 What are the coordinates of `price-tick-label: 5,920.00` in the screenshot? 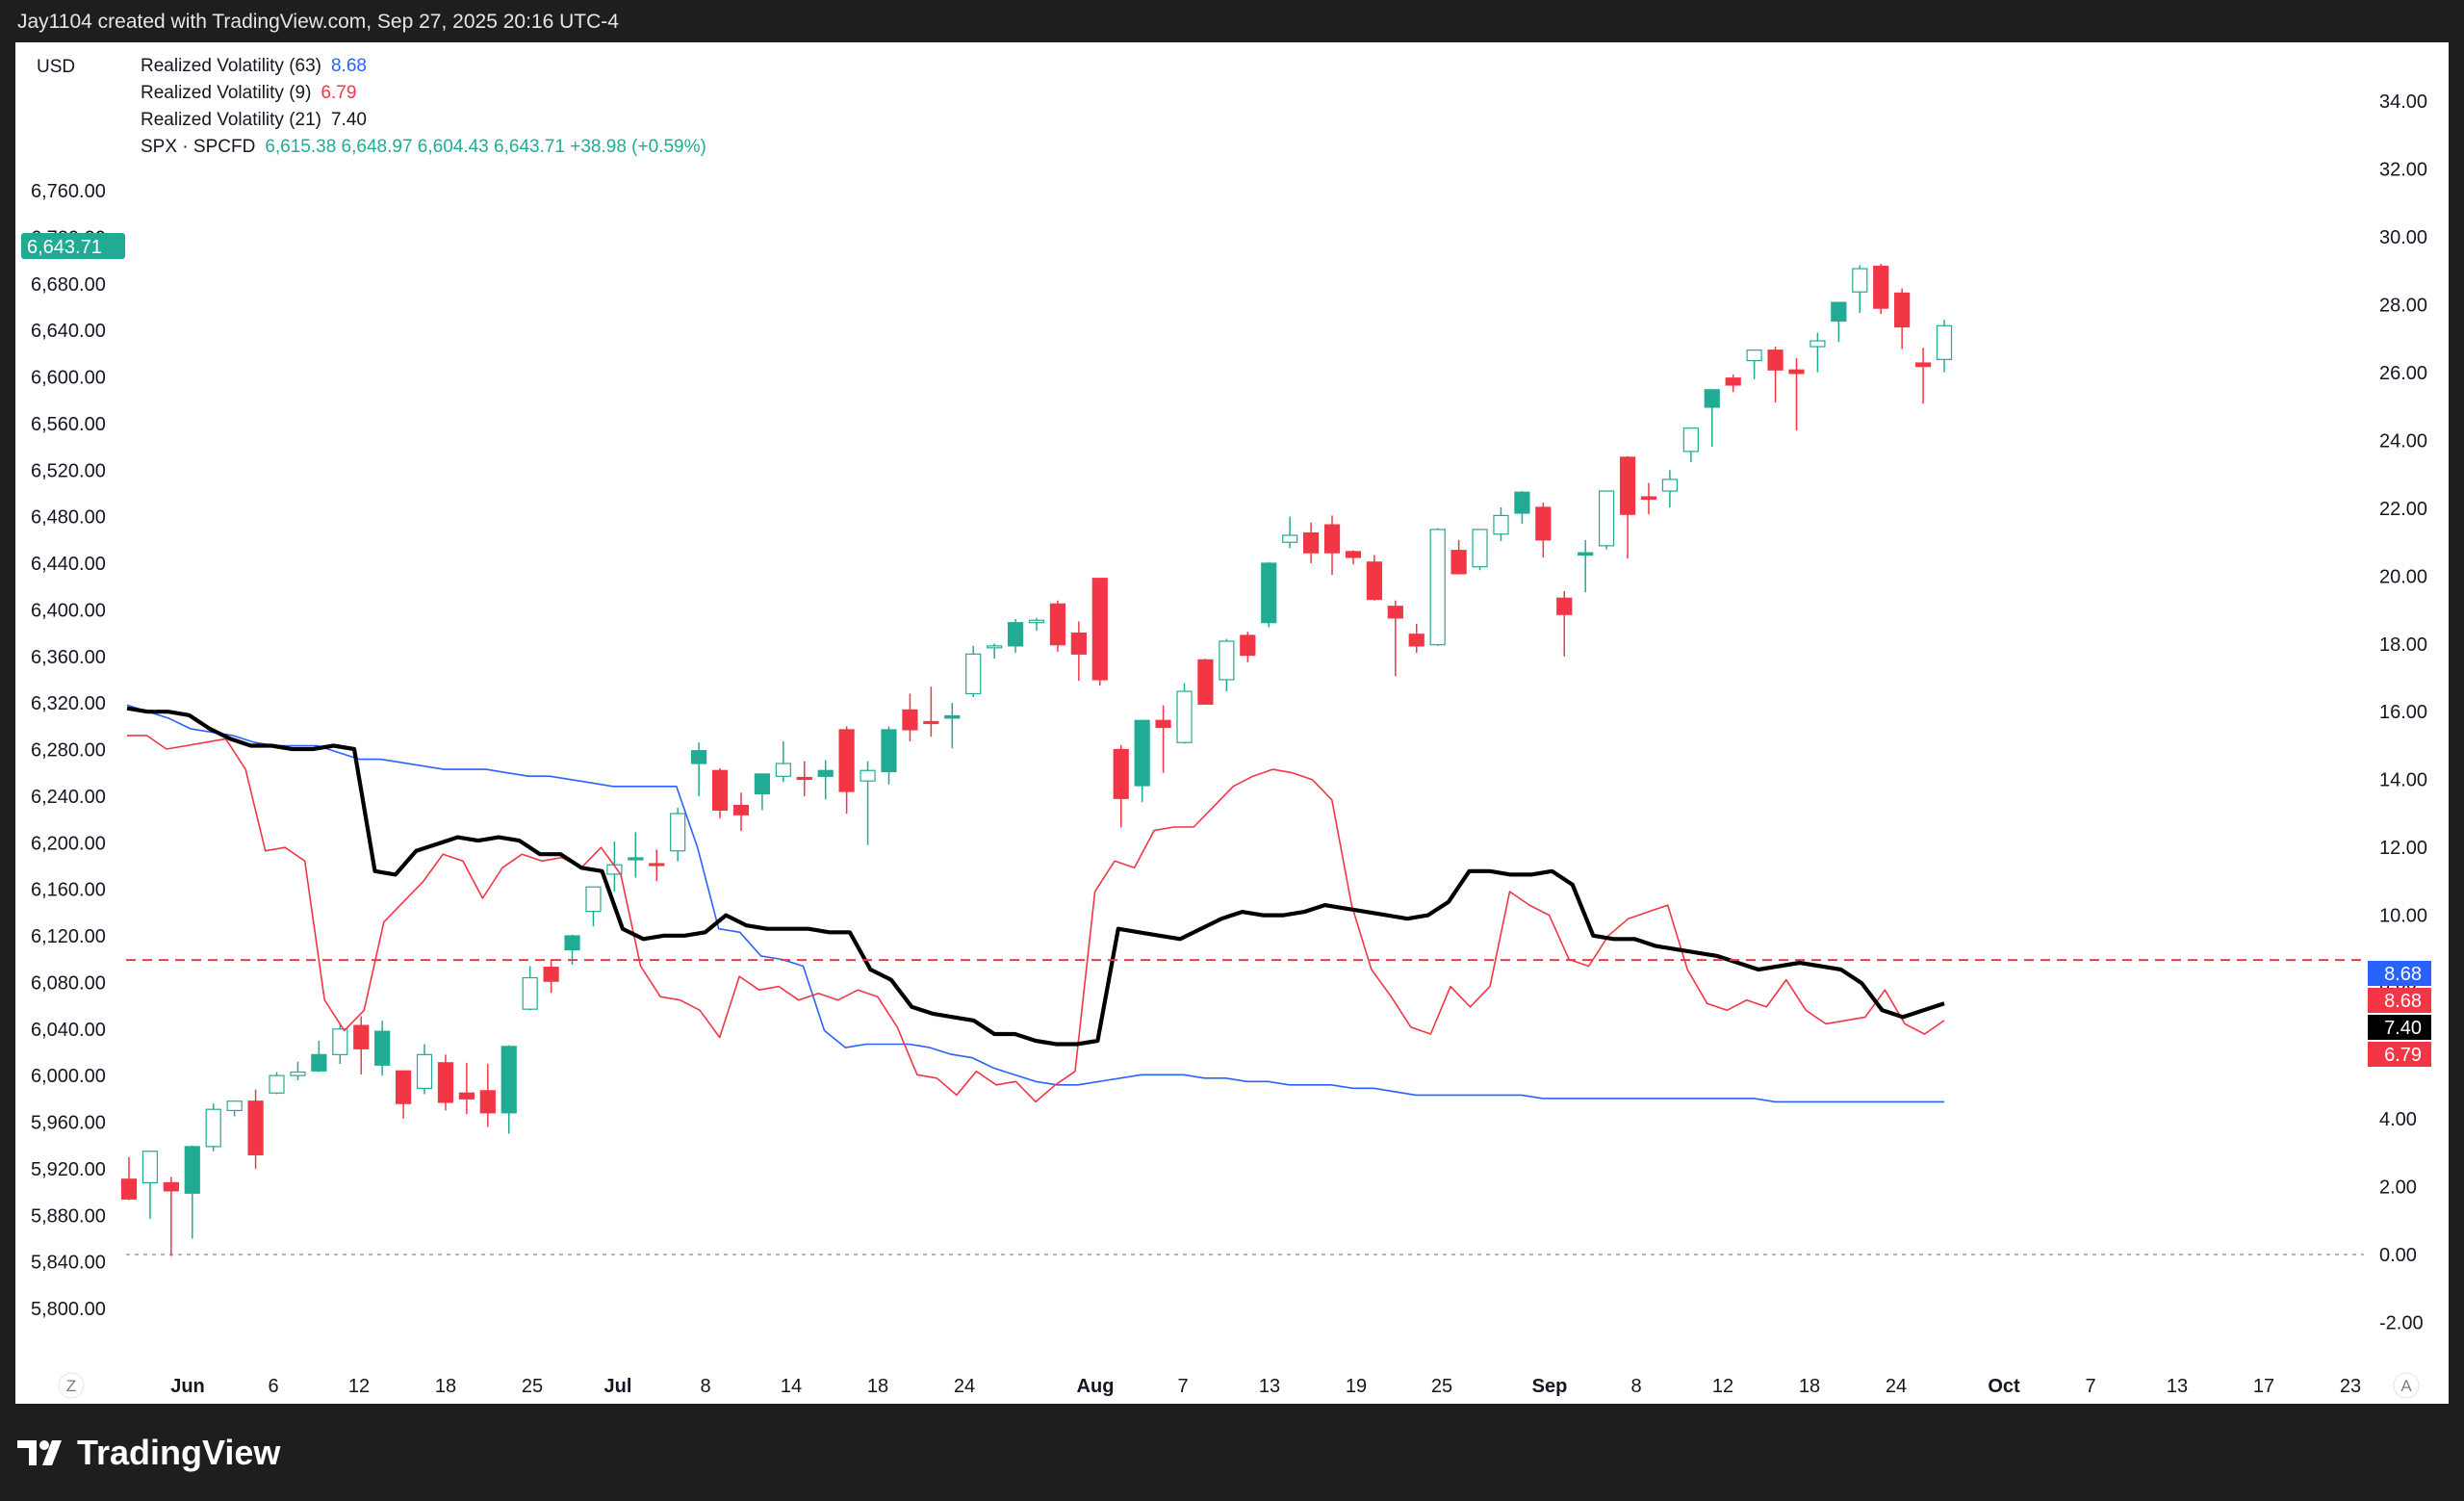 It's located at (68, 1169).